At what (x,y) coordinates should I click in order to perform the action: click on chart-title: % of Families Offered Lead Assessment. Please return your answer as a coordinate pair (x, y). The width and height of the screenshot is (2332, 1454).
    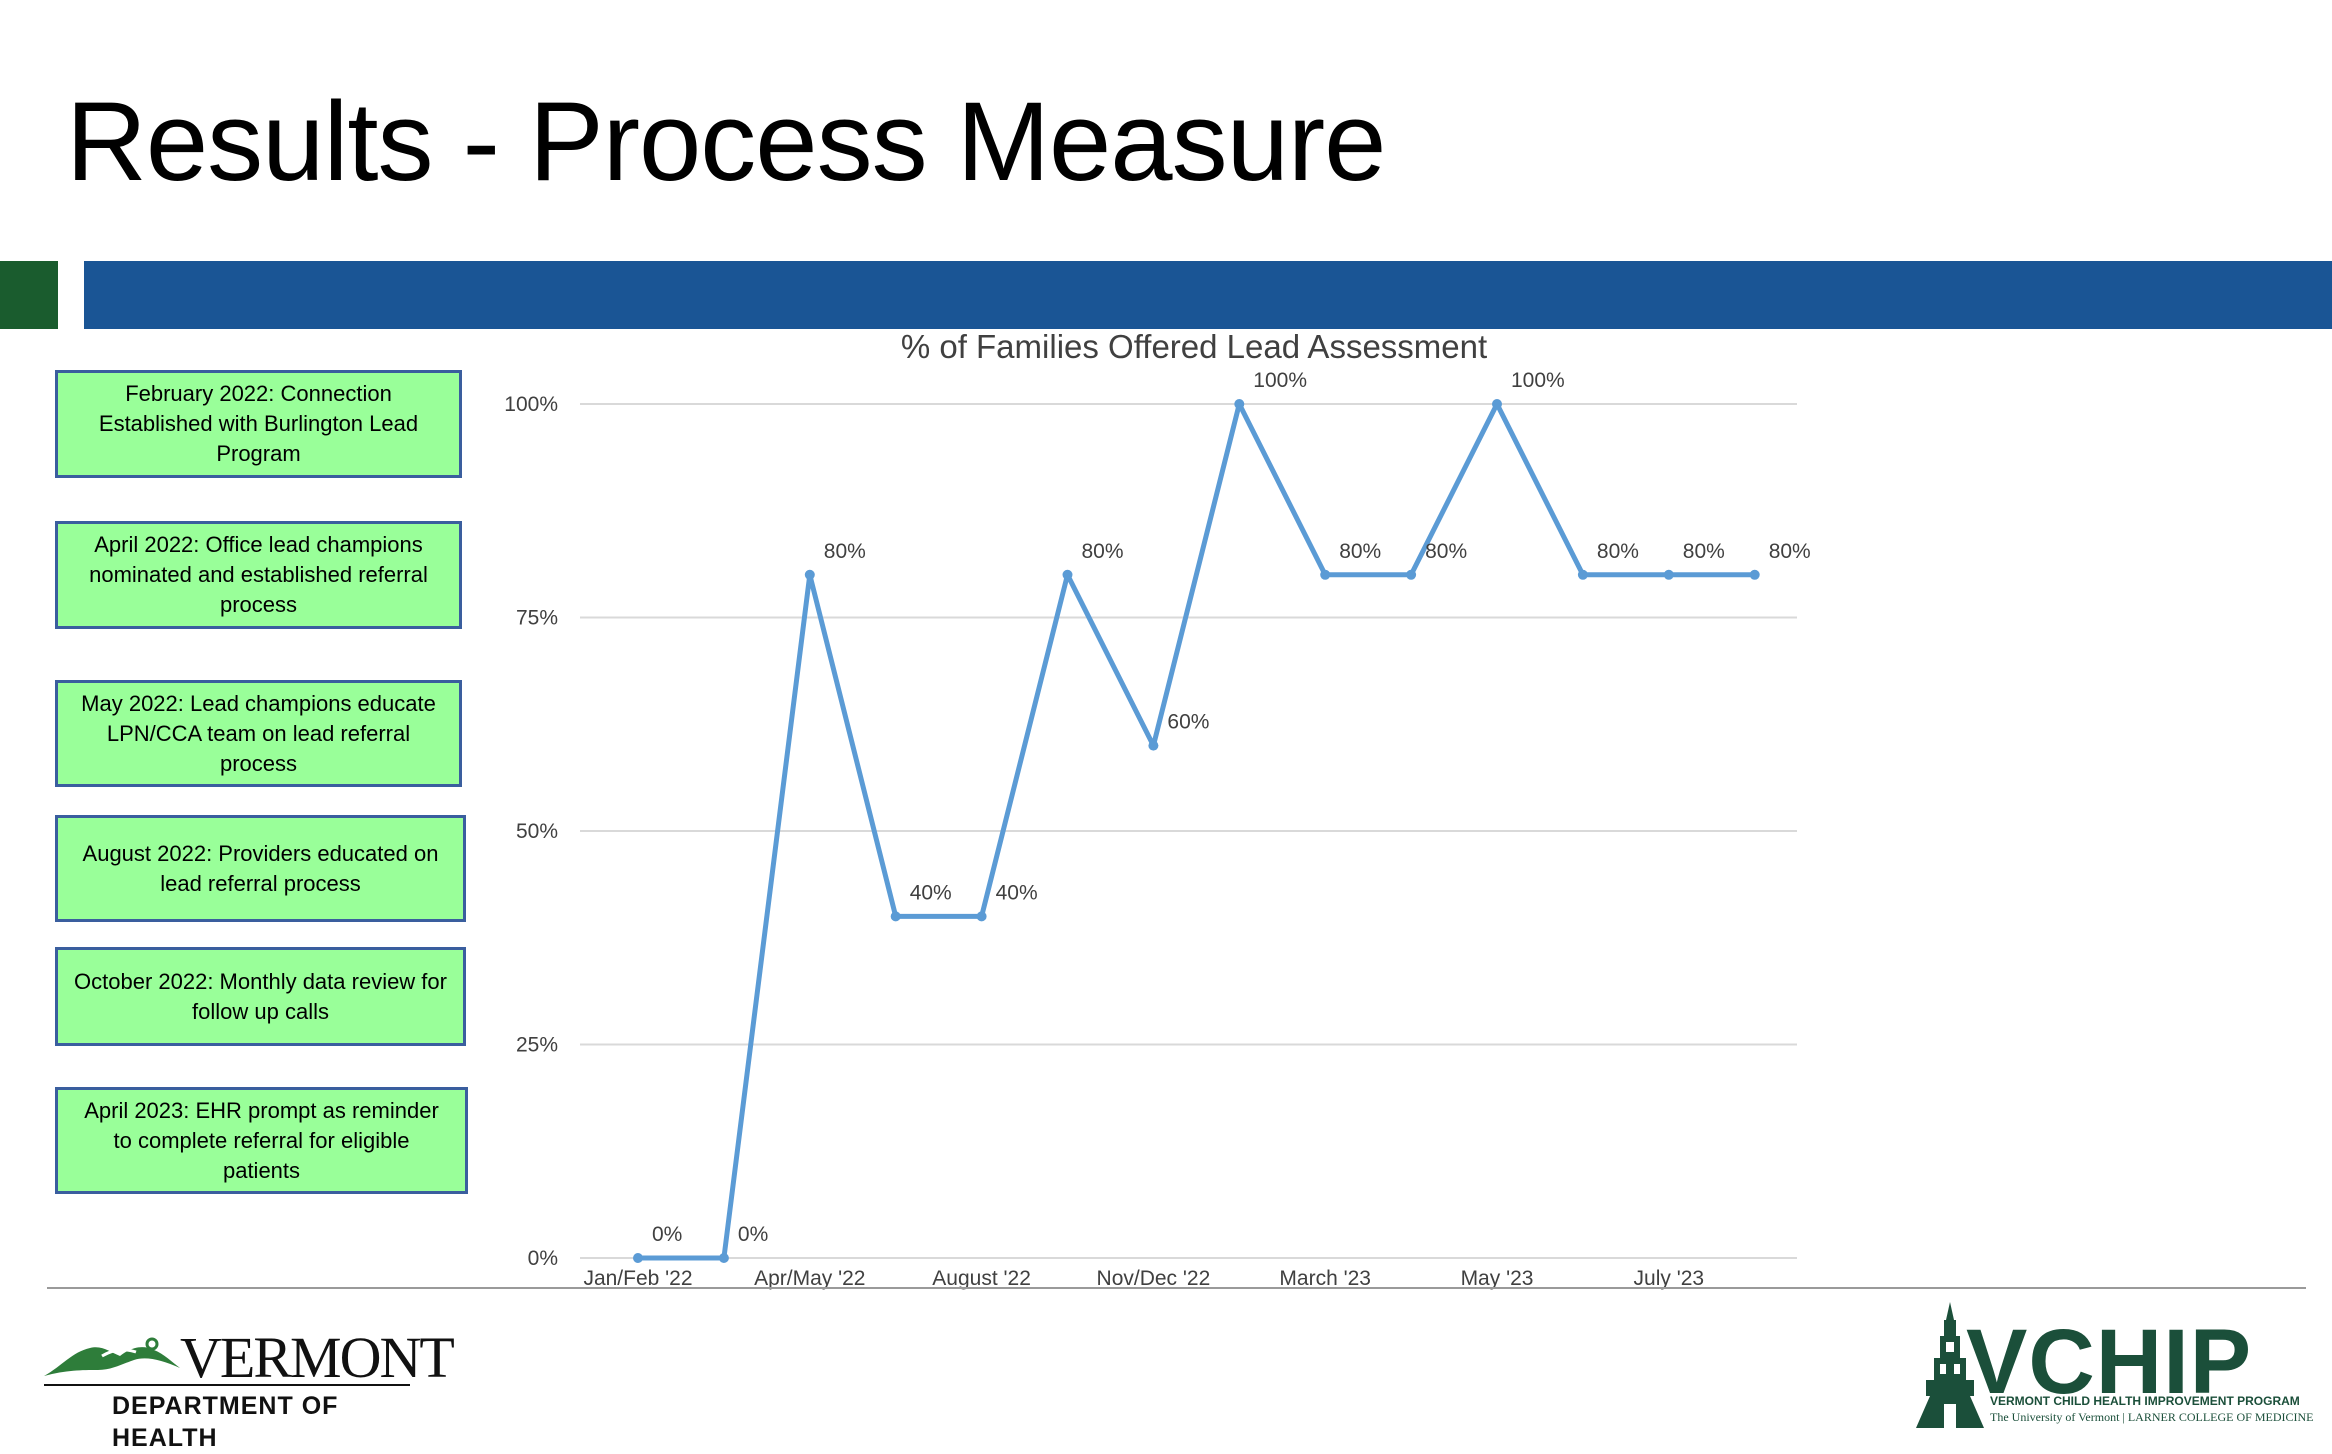
    Looking at the image, I should click on (1194, 346).